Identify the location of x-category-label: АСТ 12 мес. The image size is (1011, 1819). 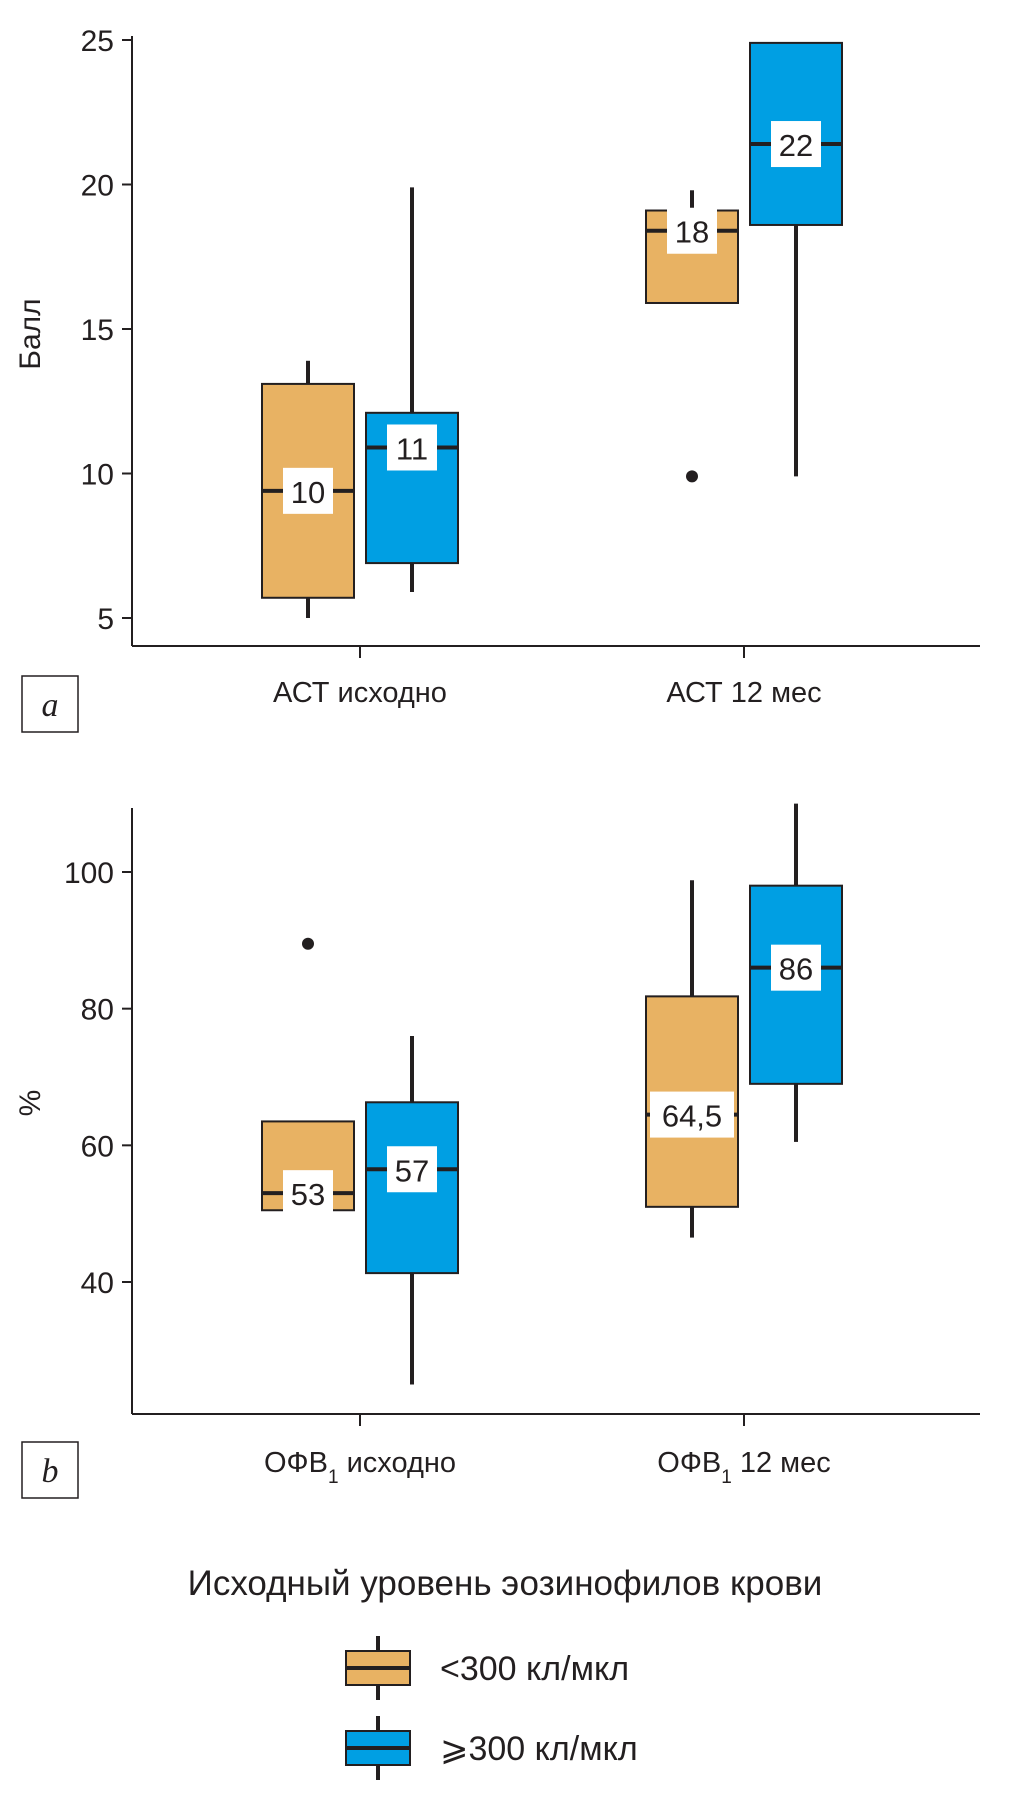
(743, 693).